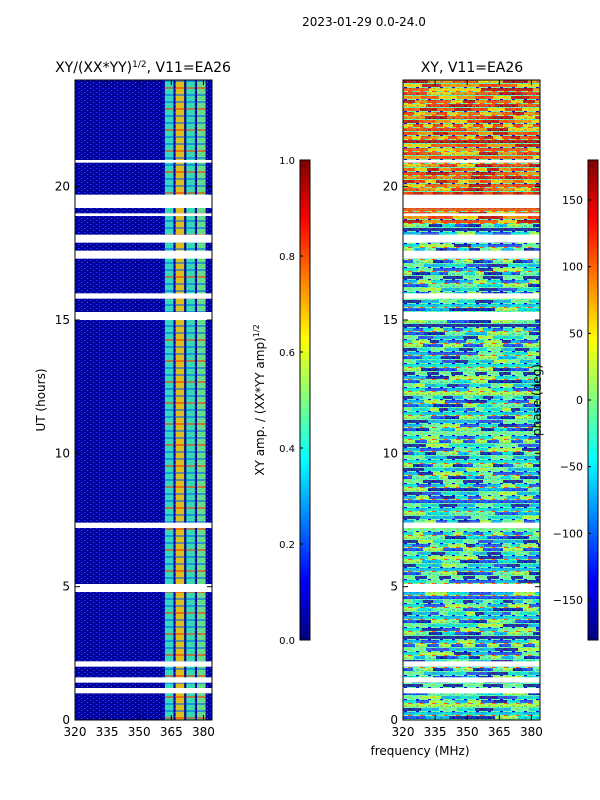 Image resolution: width=600 pixels, height=800 pixels. What do you see at coordinates (435, 732) in the screenshot?
I see `x-tick-label: 335` at bounding box center [435, 732].